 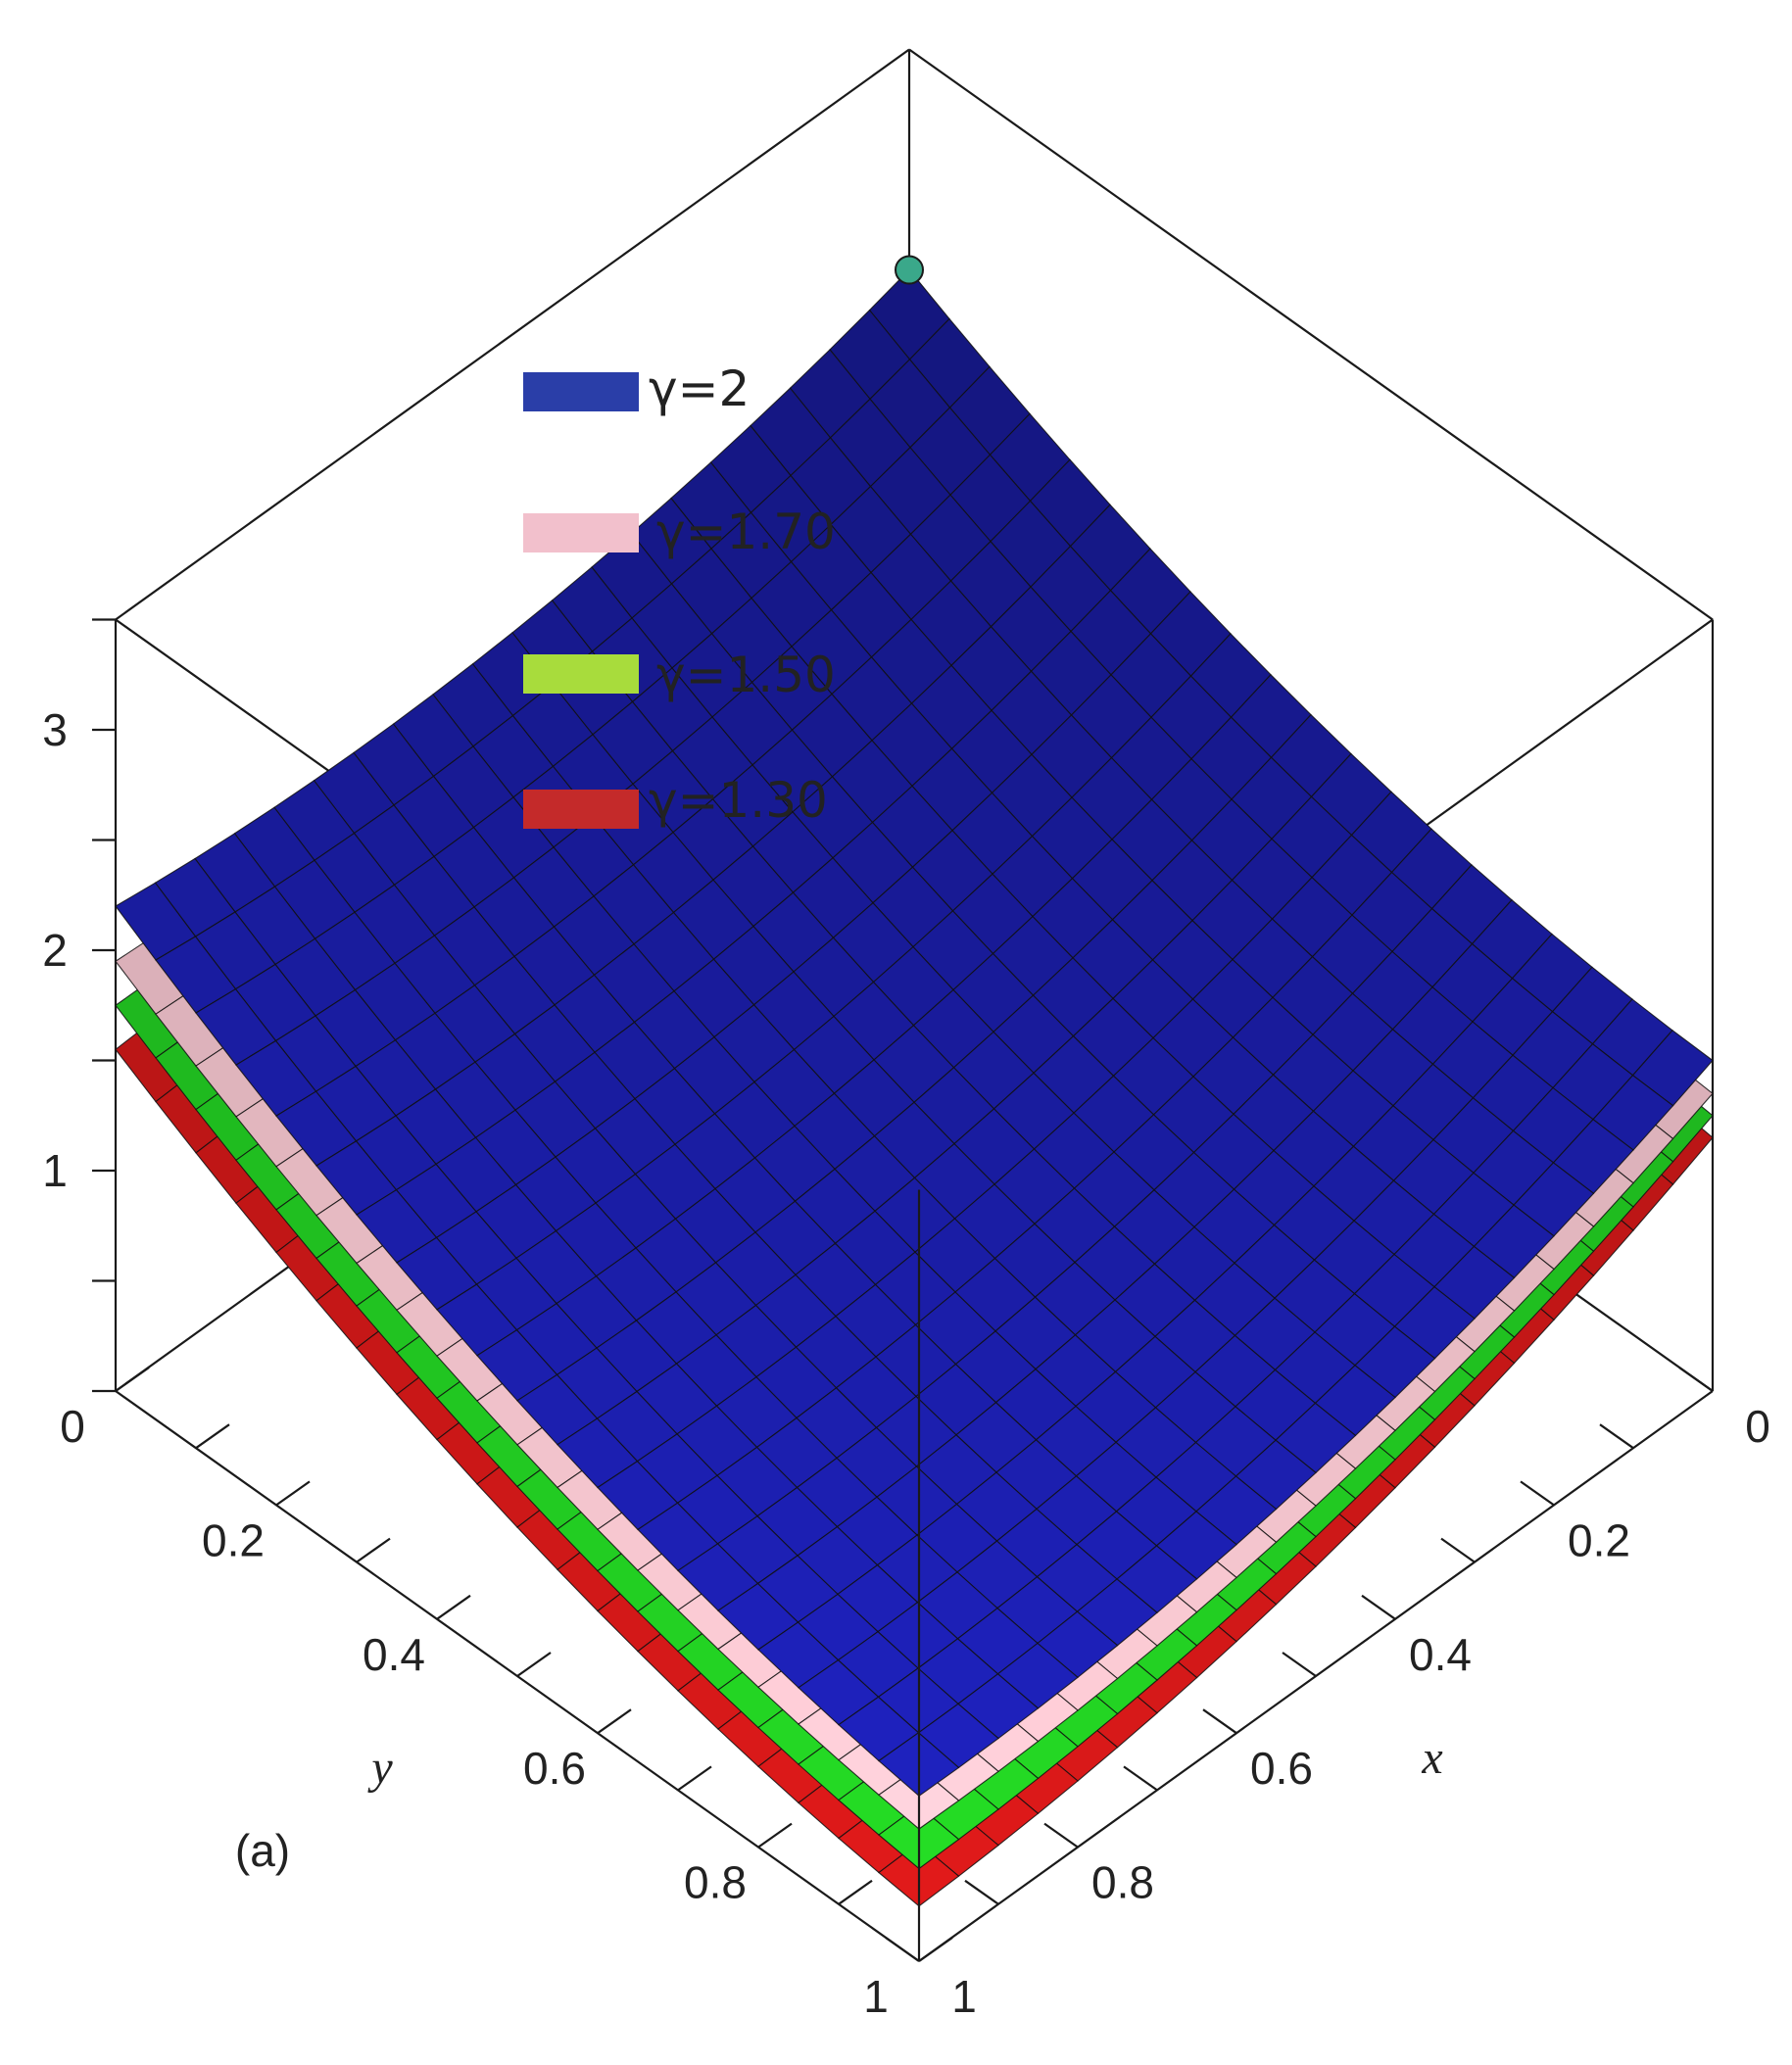 What do you see at coordinates (55, 730) in the screenshot?
I see `z-tick-label-3: 3` at bounding box center [55, 730].